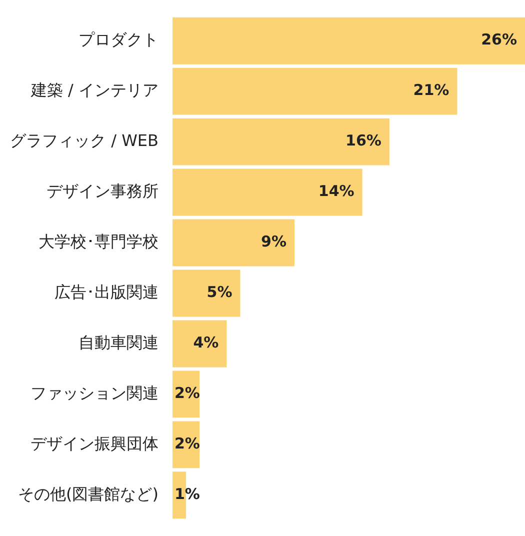 The width and height of the screenshot is (525, 536). Describe the element at coordinates (106, 292) in the screenshot. I see `y-tick-label: 広告･出版関連` at that location.